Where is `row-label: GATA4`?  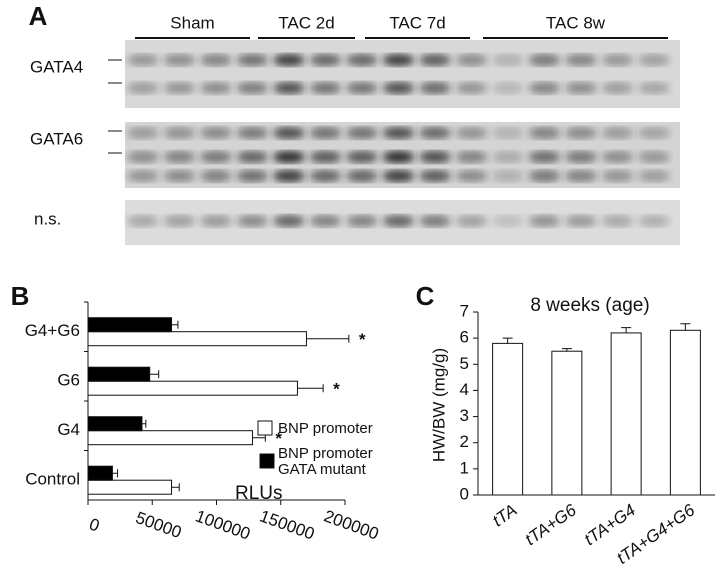 row-label: GATA4 is located at coordinates (56, 66).